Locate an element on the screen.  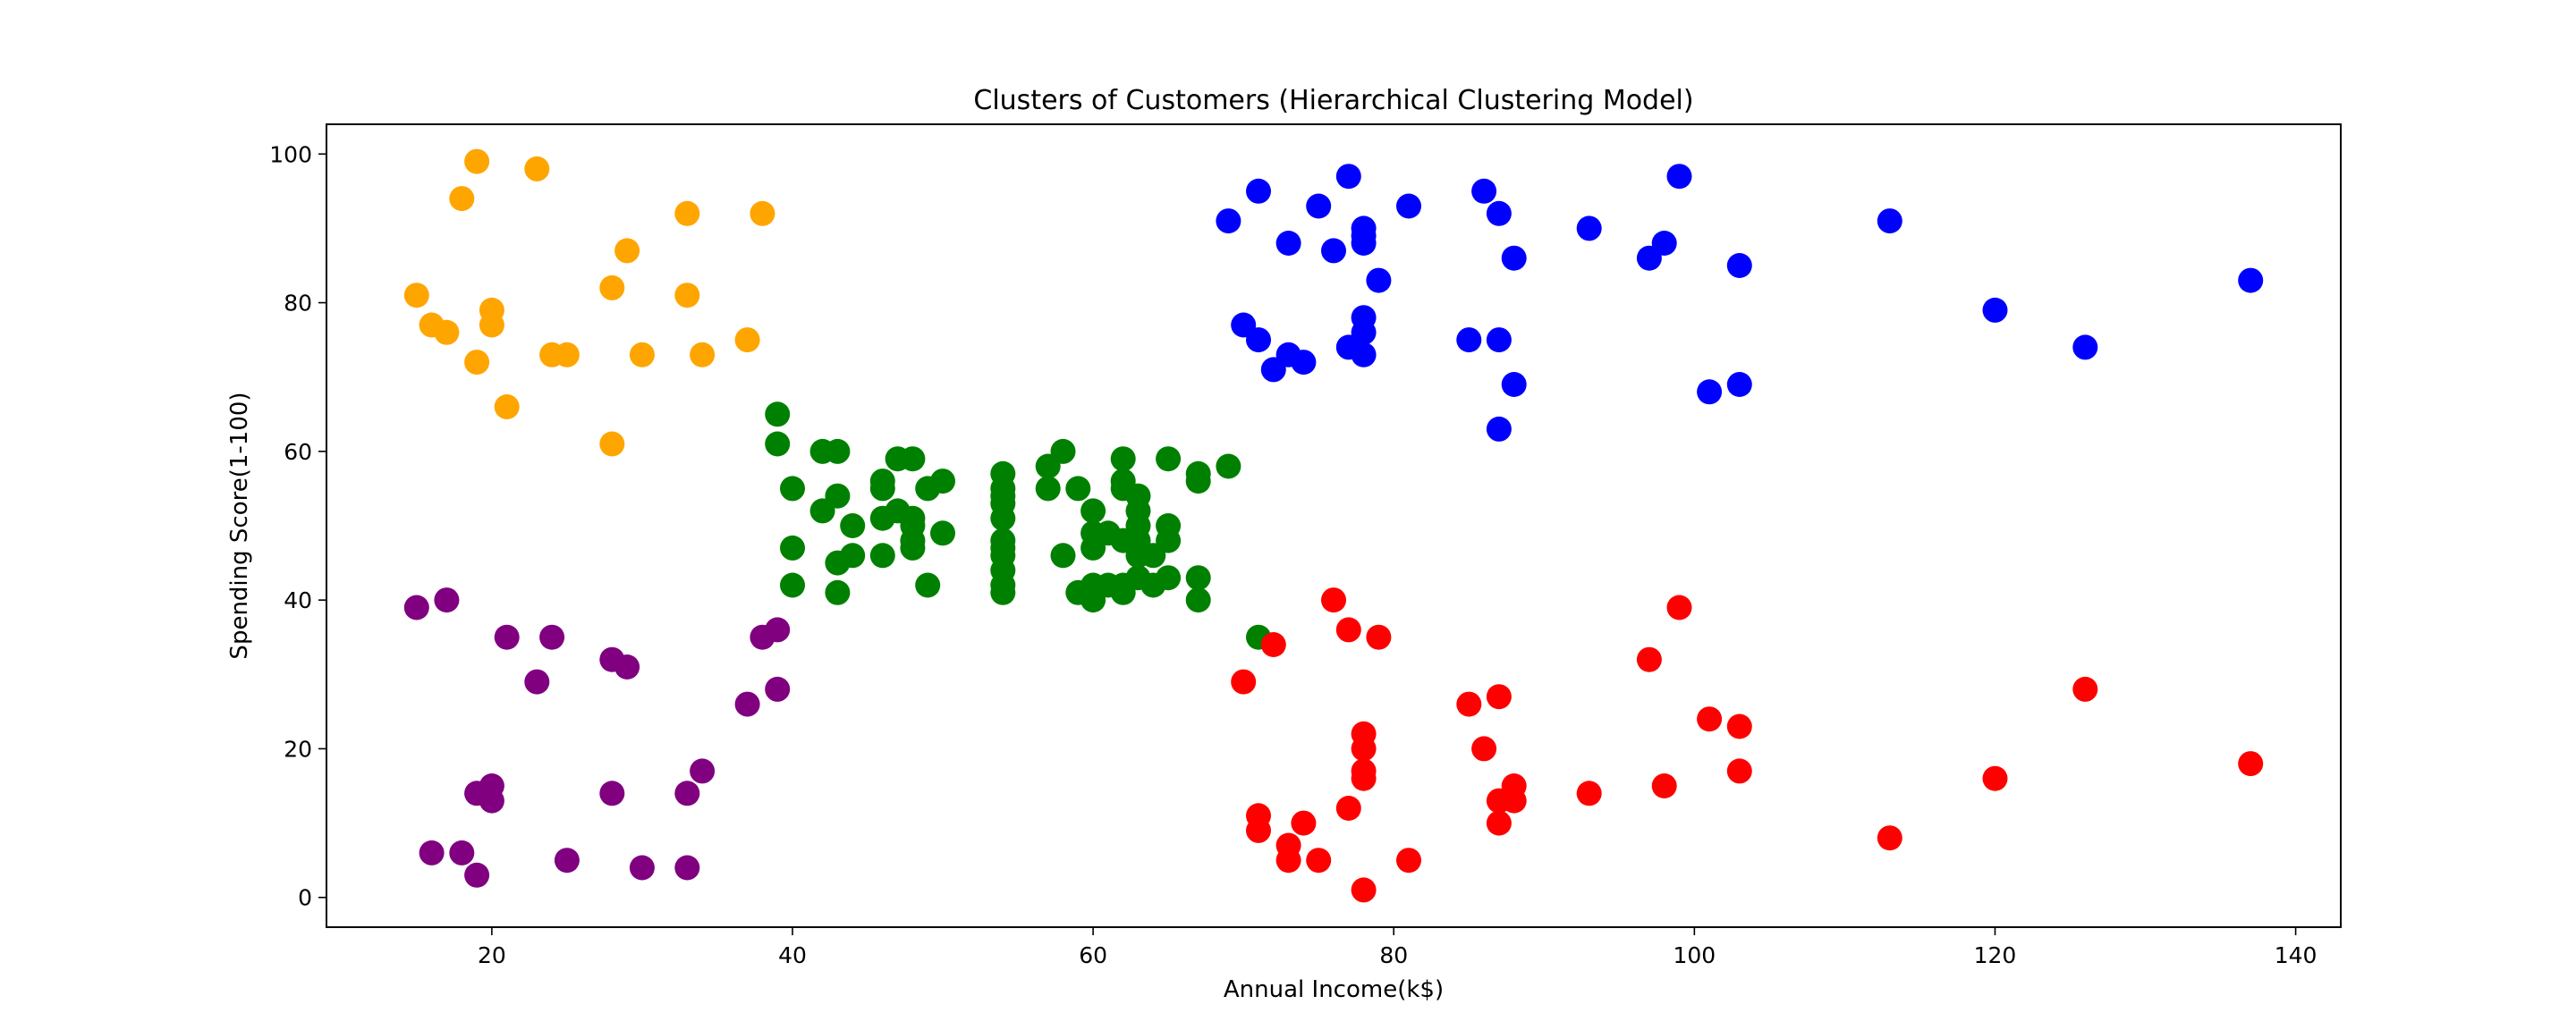
y-axis-ticks: 0 20 40 60 80 100 is located at coordinates (297, 526).